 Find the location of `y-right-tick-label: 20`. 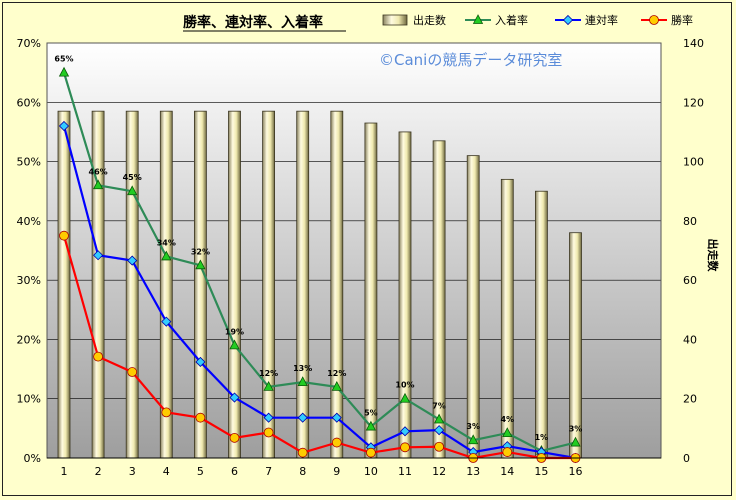

y-right-tick-label: 20 is located at coordinates (690, 399).